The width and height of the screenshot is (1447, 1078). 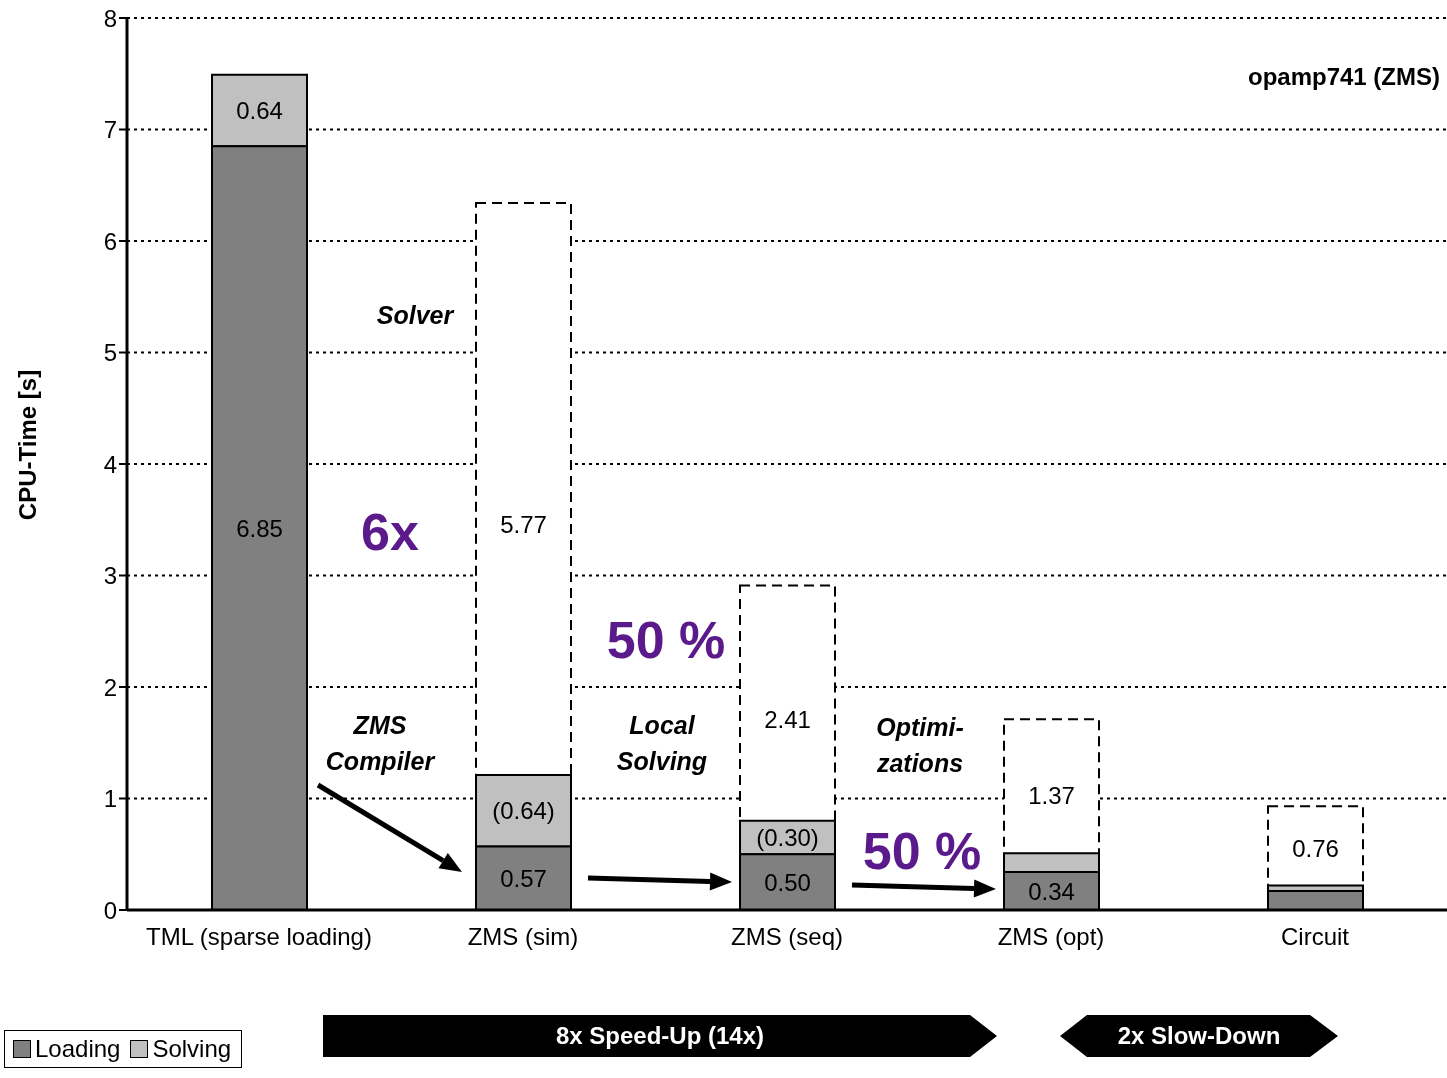 I want to click on annotation: Local Solving, so click(x=662, y=744).